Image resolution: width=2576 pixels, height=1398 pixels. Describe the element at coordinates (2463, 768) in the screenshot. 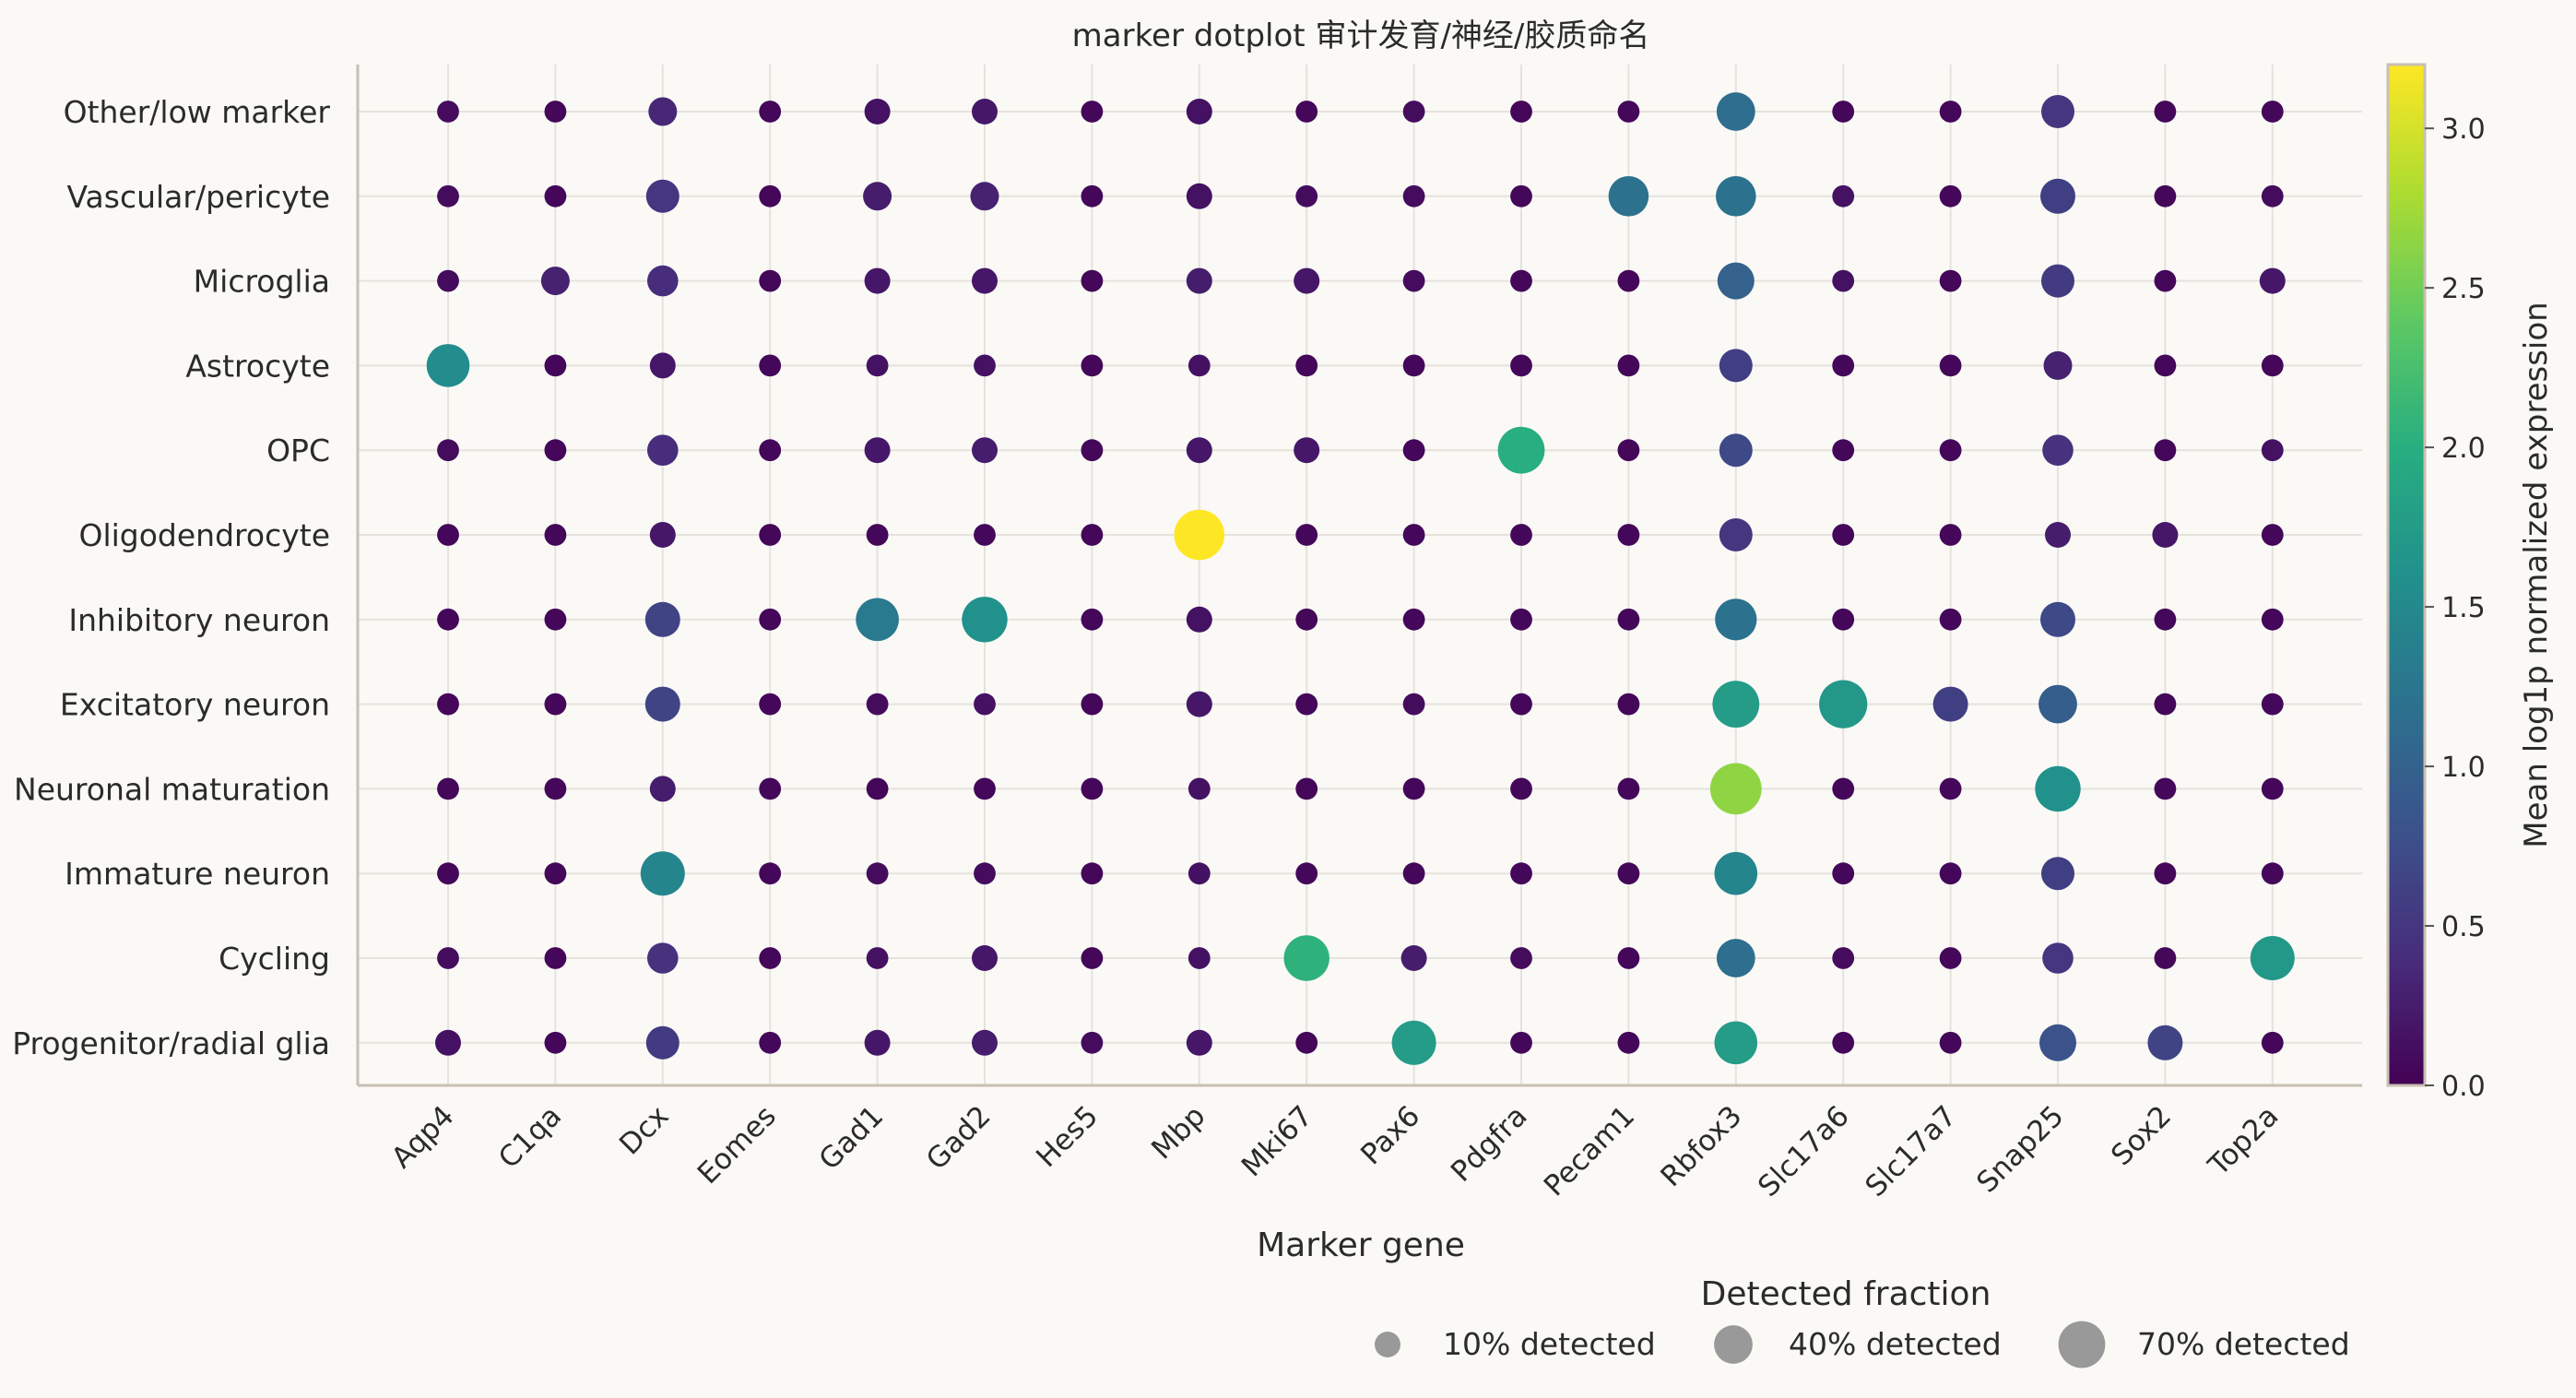

I see `colorbar-tick-label: 1.0` at that location.